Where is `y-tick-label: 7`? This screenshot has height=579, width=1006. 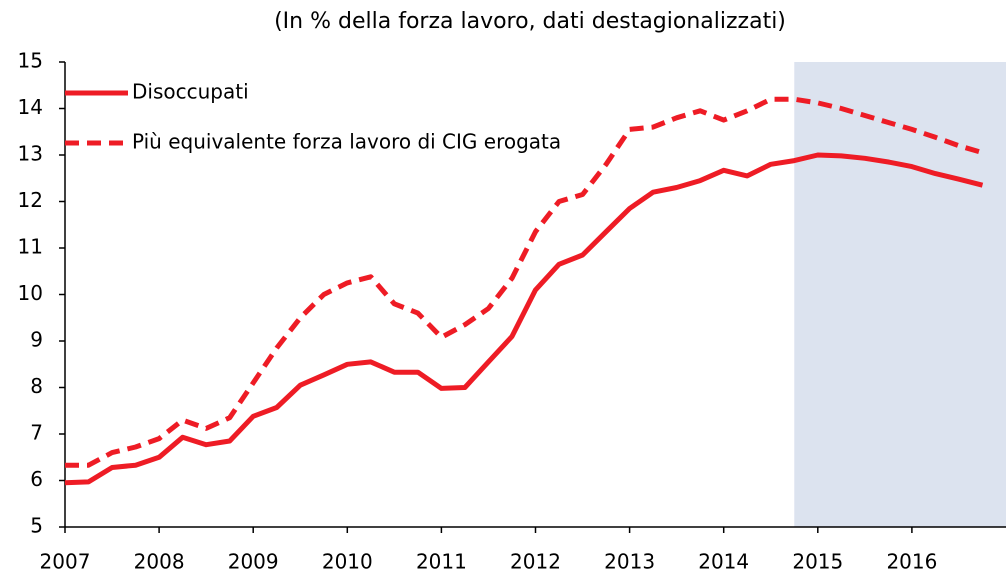
y-tick-label: 7 is located at coordinates (36, 433).